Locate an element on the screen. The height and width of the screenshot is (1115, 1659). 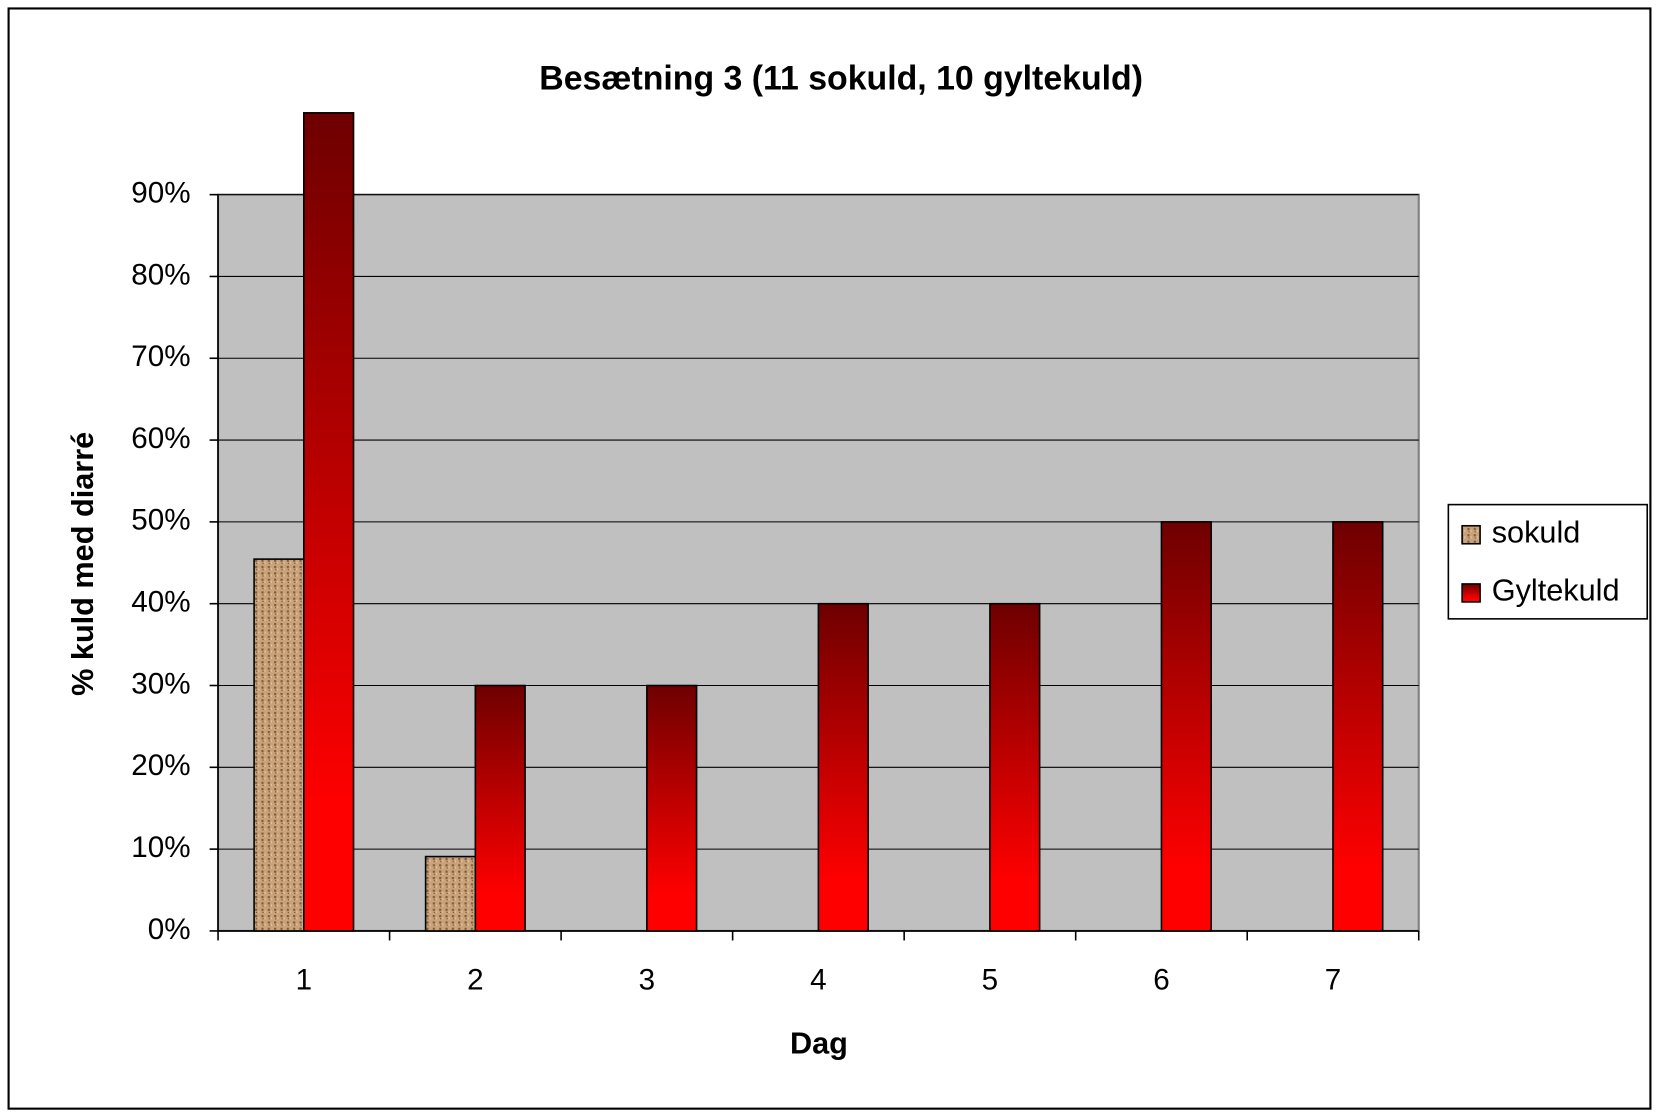
y-tick-label: 60% is located at coordinates (160, 438).